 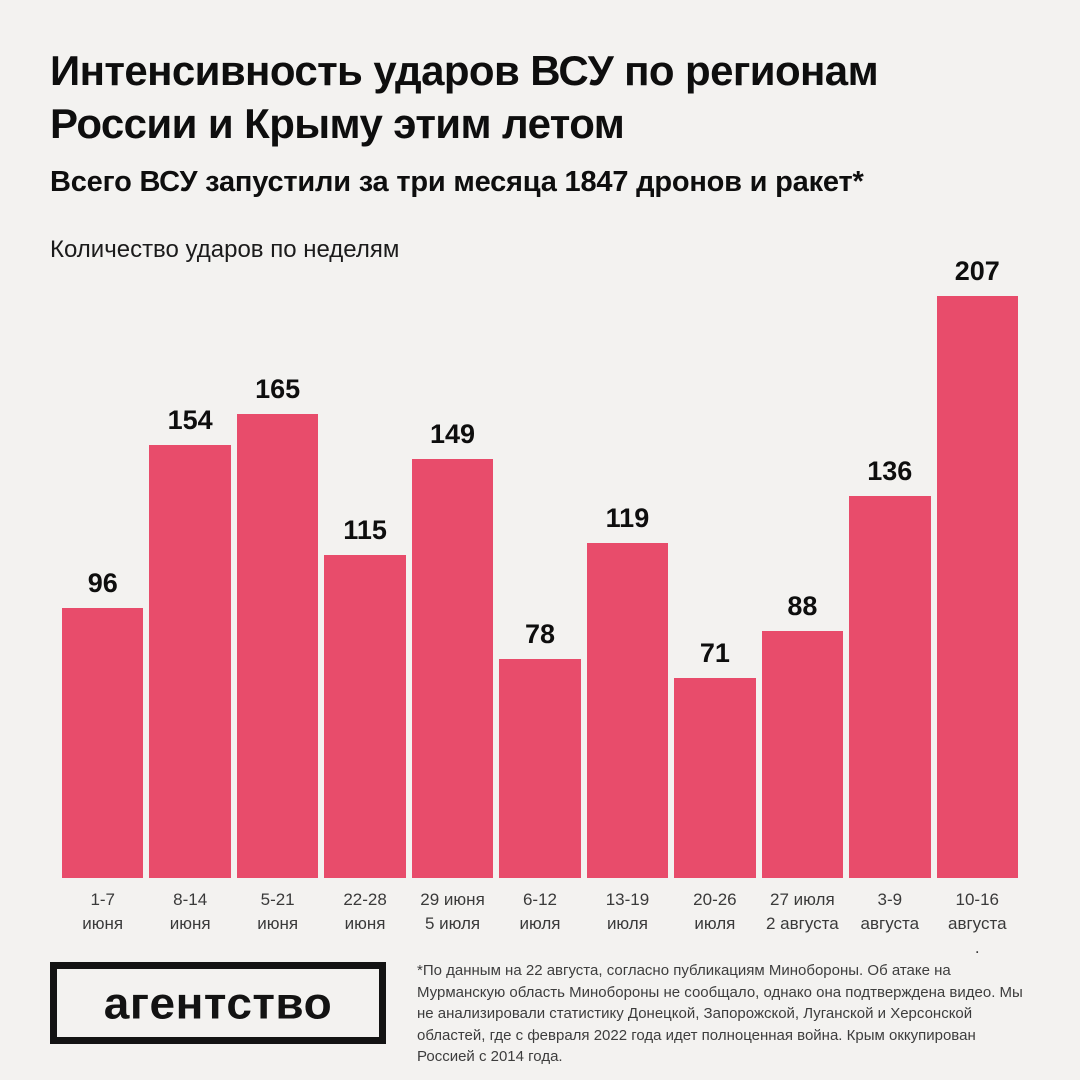 What do you see at coordinates (715, 556) in the screenshot?
I see `bar-column: 71` at bounding box center [715, 556].